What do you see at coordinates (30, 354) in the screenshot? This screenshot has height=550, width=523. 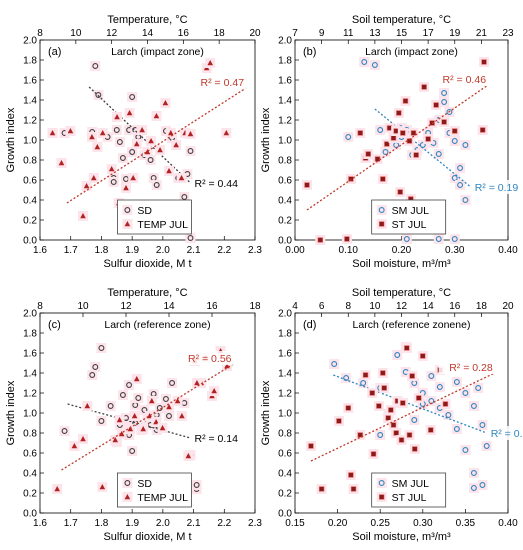 I see `y-tick-label: 1.6` at bounding box center [30, 354].